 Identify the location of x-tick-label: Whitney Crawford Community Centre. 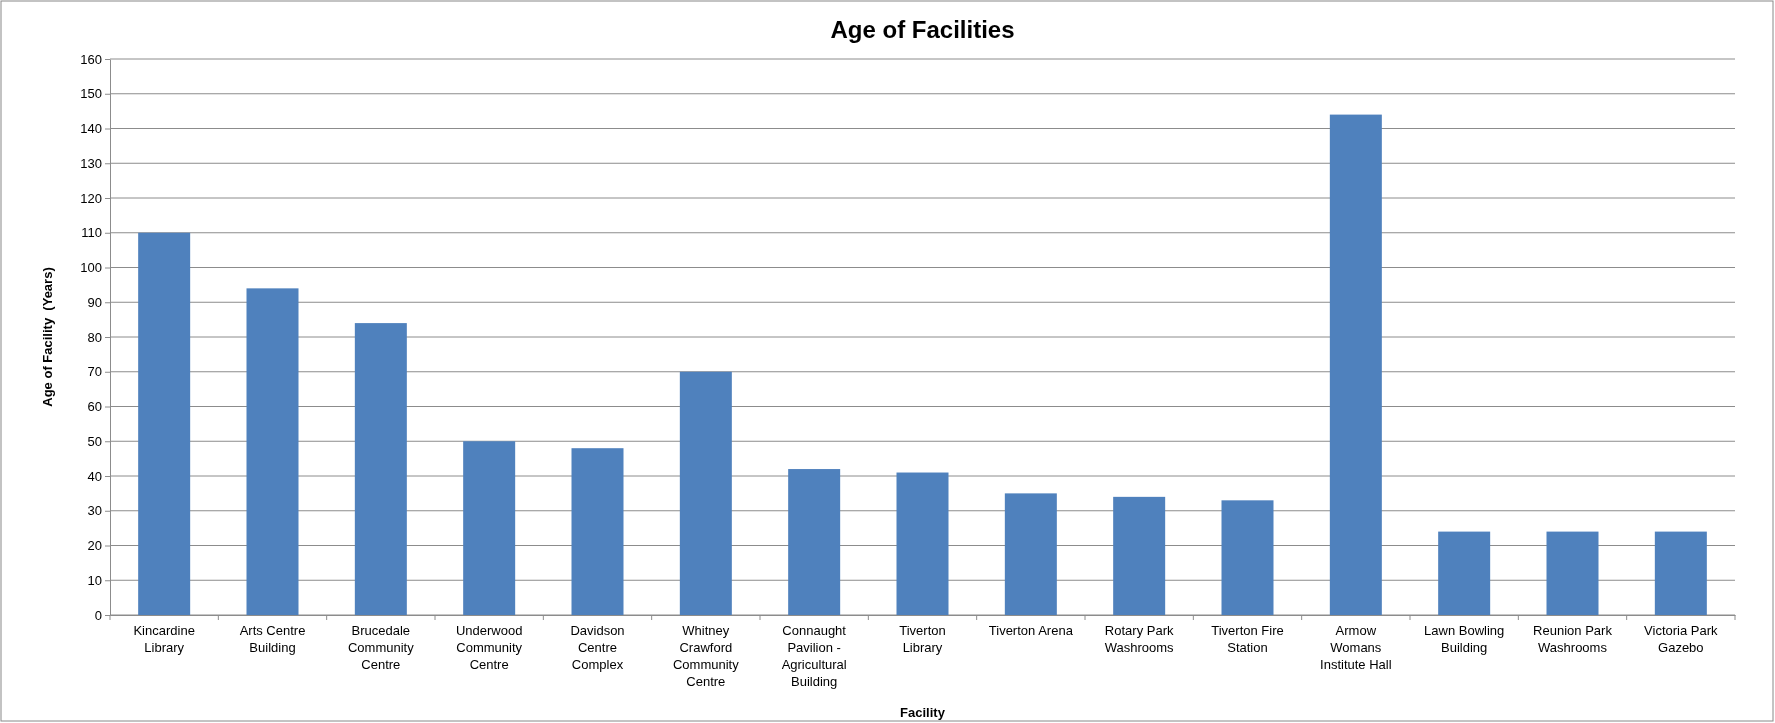
(706, 656).